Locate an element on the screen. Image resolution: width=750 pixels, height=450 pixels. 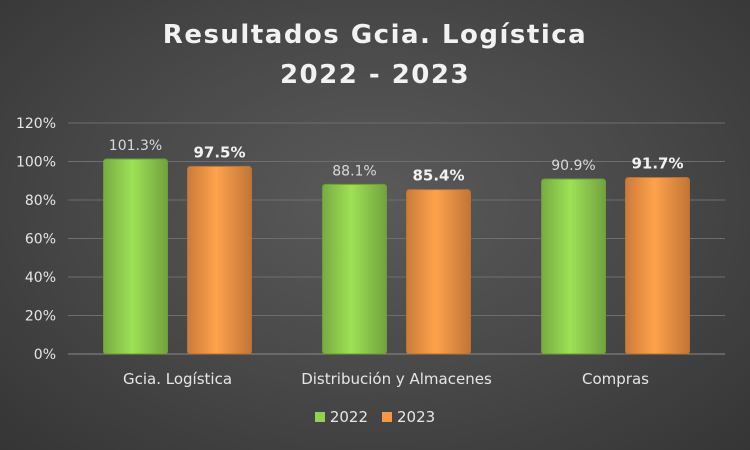
legend: 2022 2023 is located at coordinates (375, 417).